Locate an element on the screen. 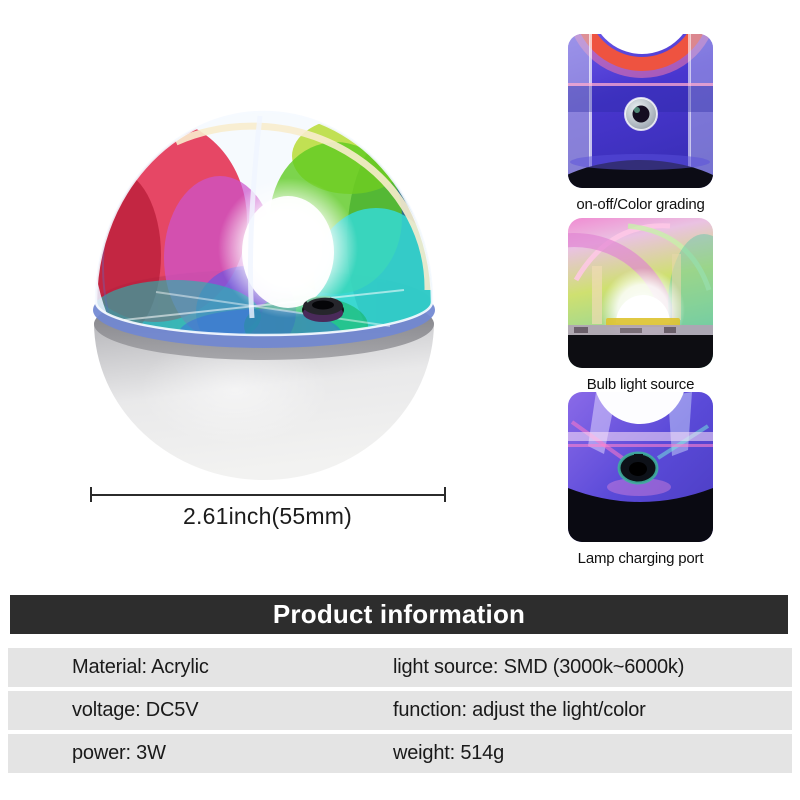 The width and height of the screenshot is (800, 800). thumbnail-charging-port: Lamp charging port is located at coordinates (640, 479).